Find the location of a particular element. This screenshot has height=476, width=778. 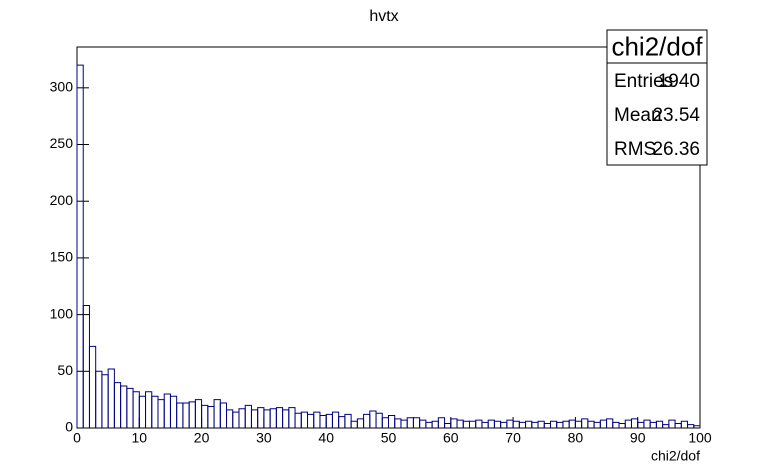

stats-label: Mean is located at coordinates (638, 115).